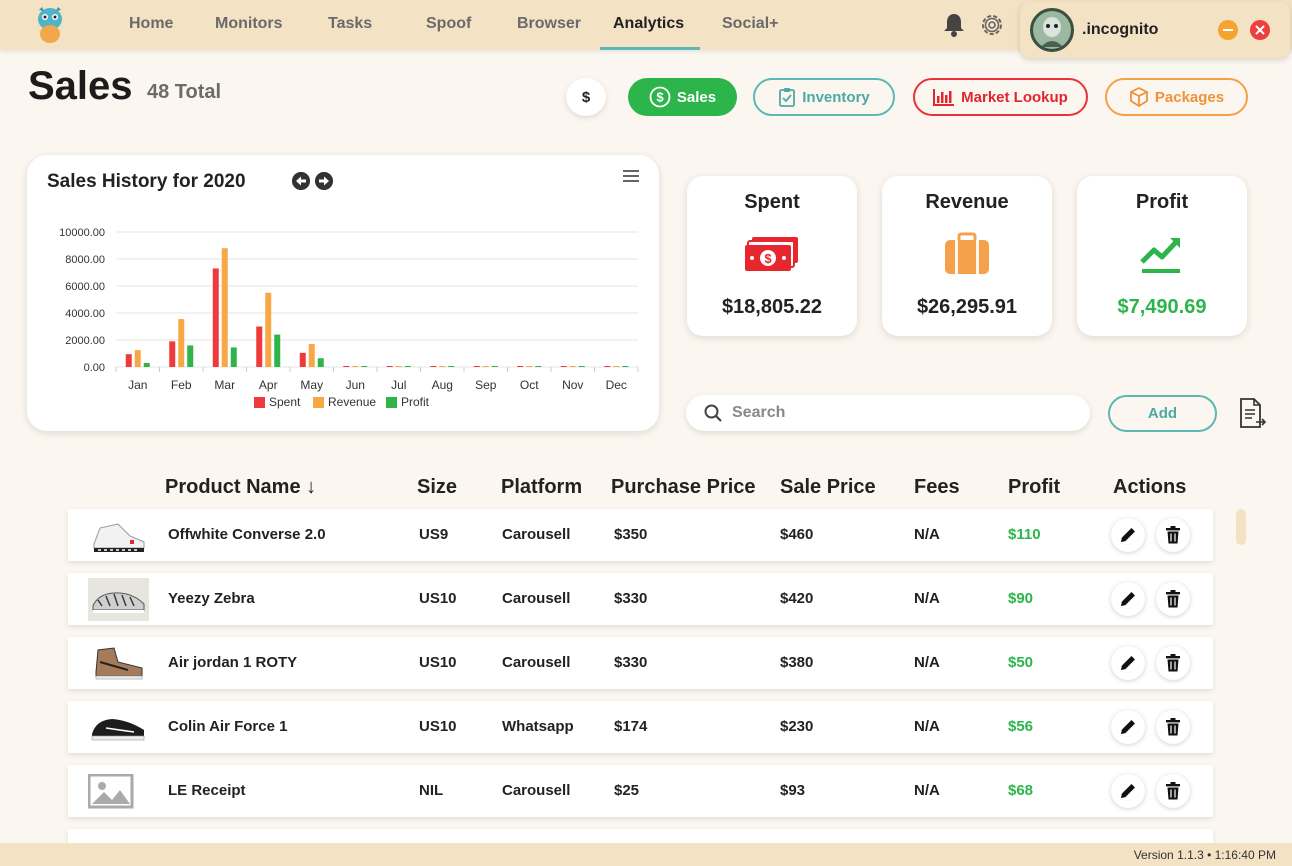 Image resolution: width=1292 pixels, height=866 pixels. Describe the element at coordinates (631, 176) in the screenshot. I see `hamburger-menu-icon` at that location.